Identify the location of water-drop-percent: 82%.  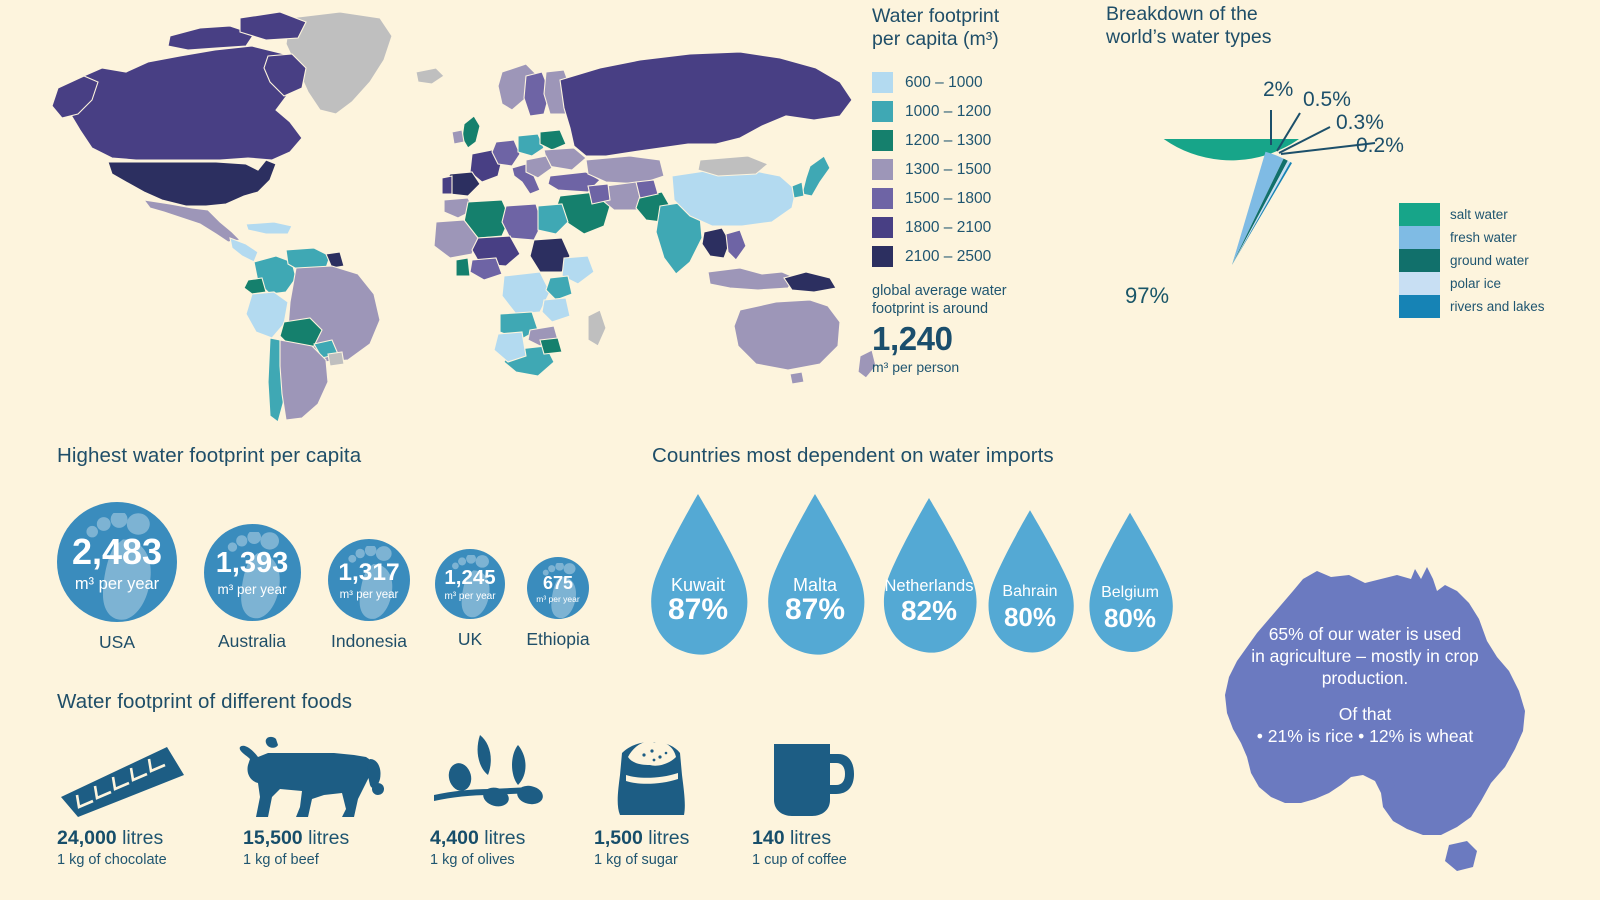
(929, 610).